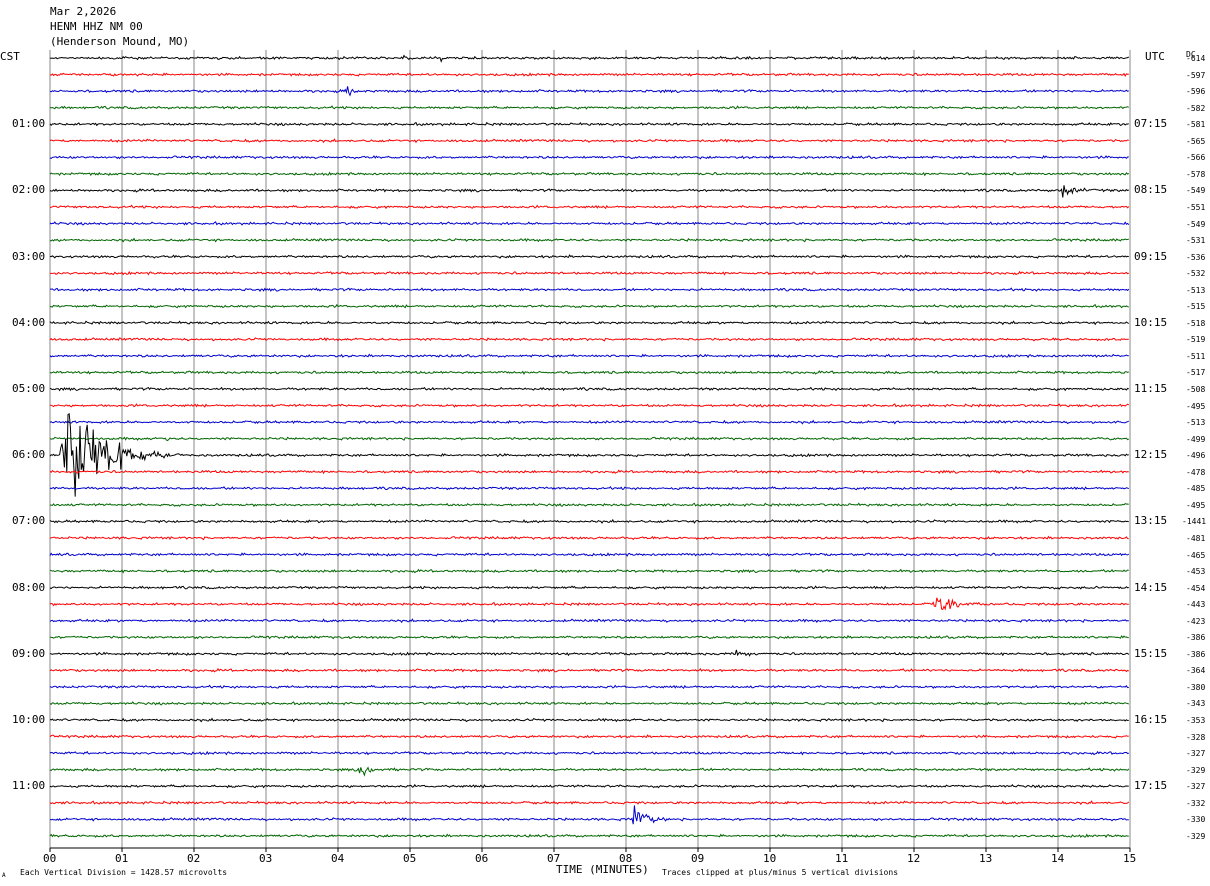 The width and height of the screenshot is (1210, 886). Describe the element at coordinates (29, 190) in the screenshot. I see `cst-hour-label: 02:00` at that location.